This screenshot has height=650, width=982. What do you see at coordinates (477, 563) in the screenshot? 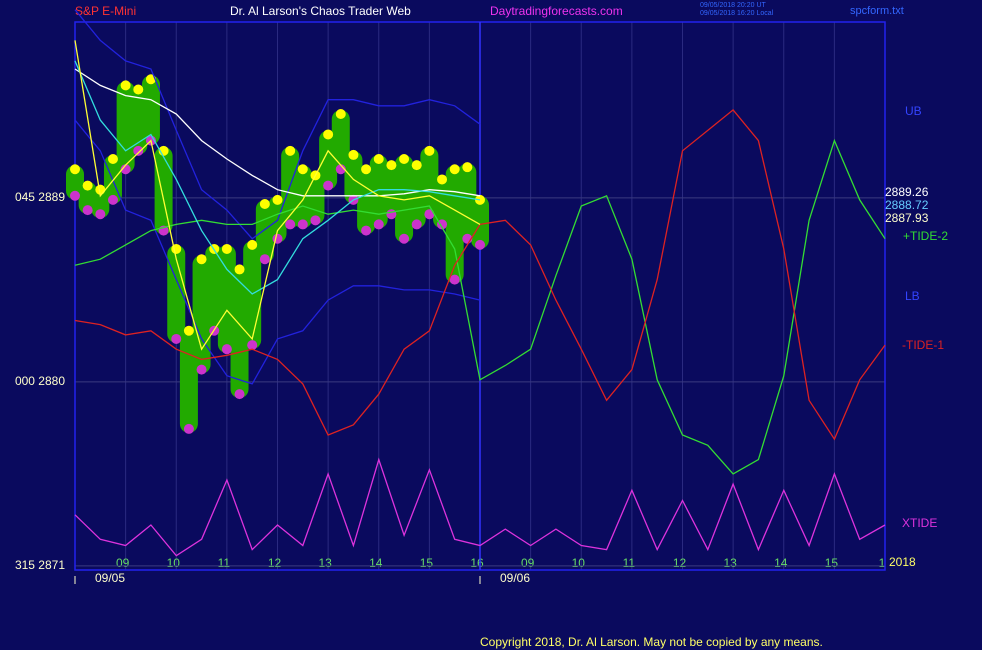
I see `x-tick-label: 16` at bounding box center [477, 563].